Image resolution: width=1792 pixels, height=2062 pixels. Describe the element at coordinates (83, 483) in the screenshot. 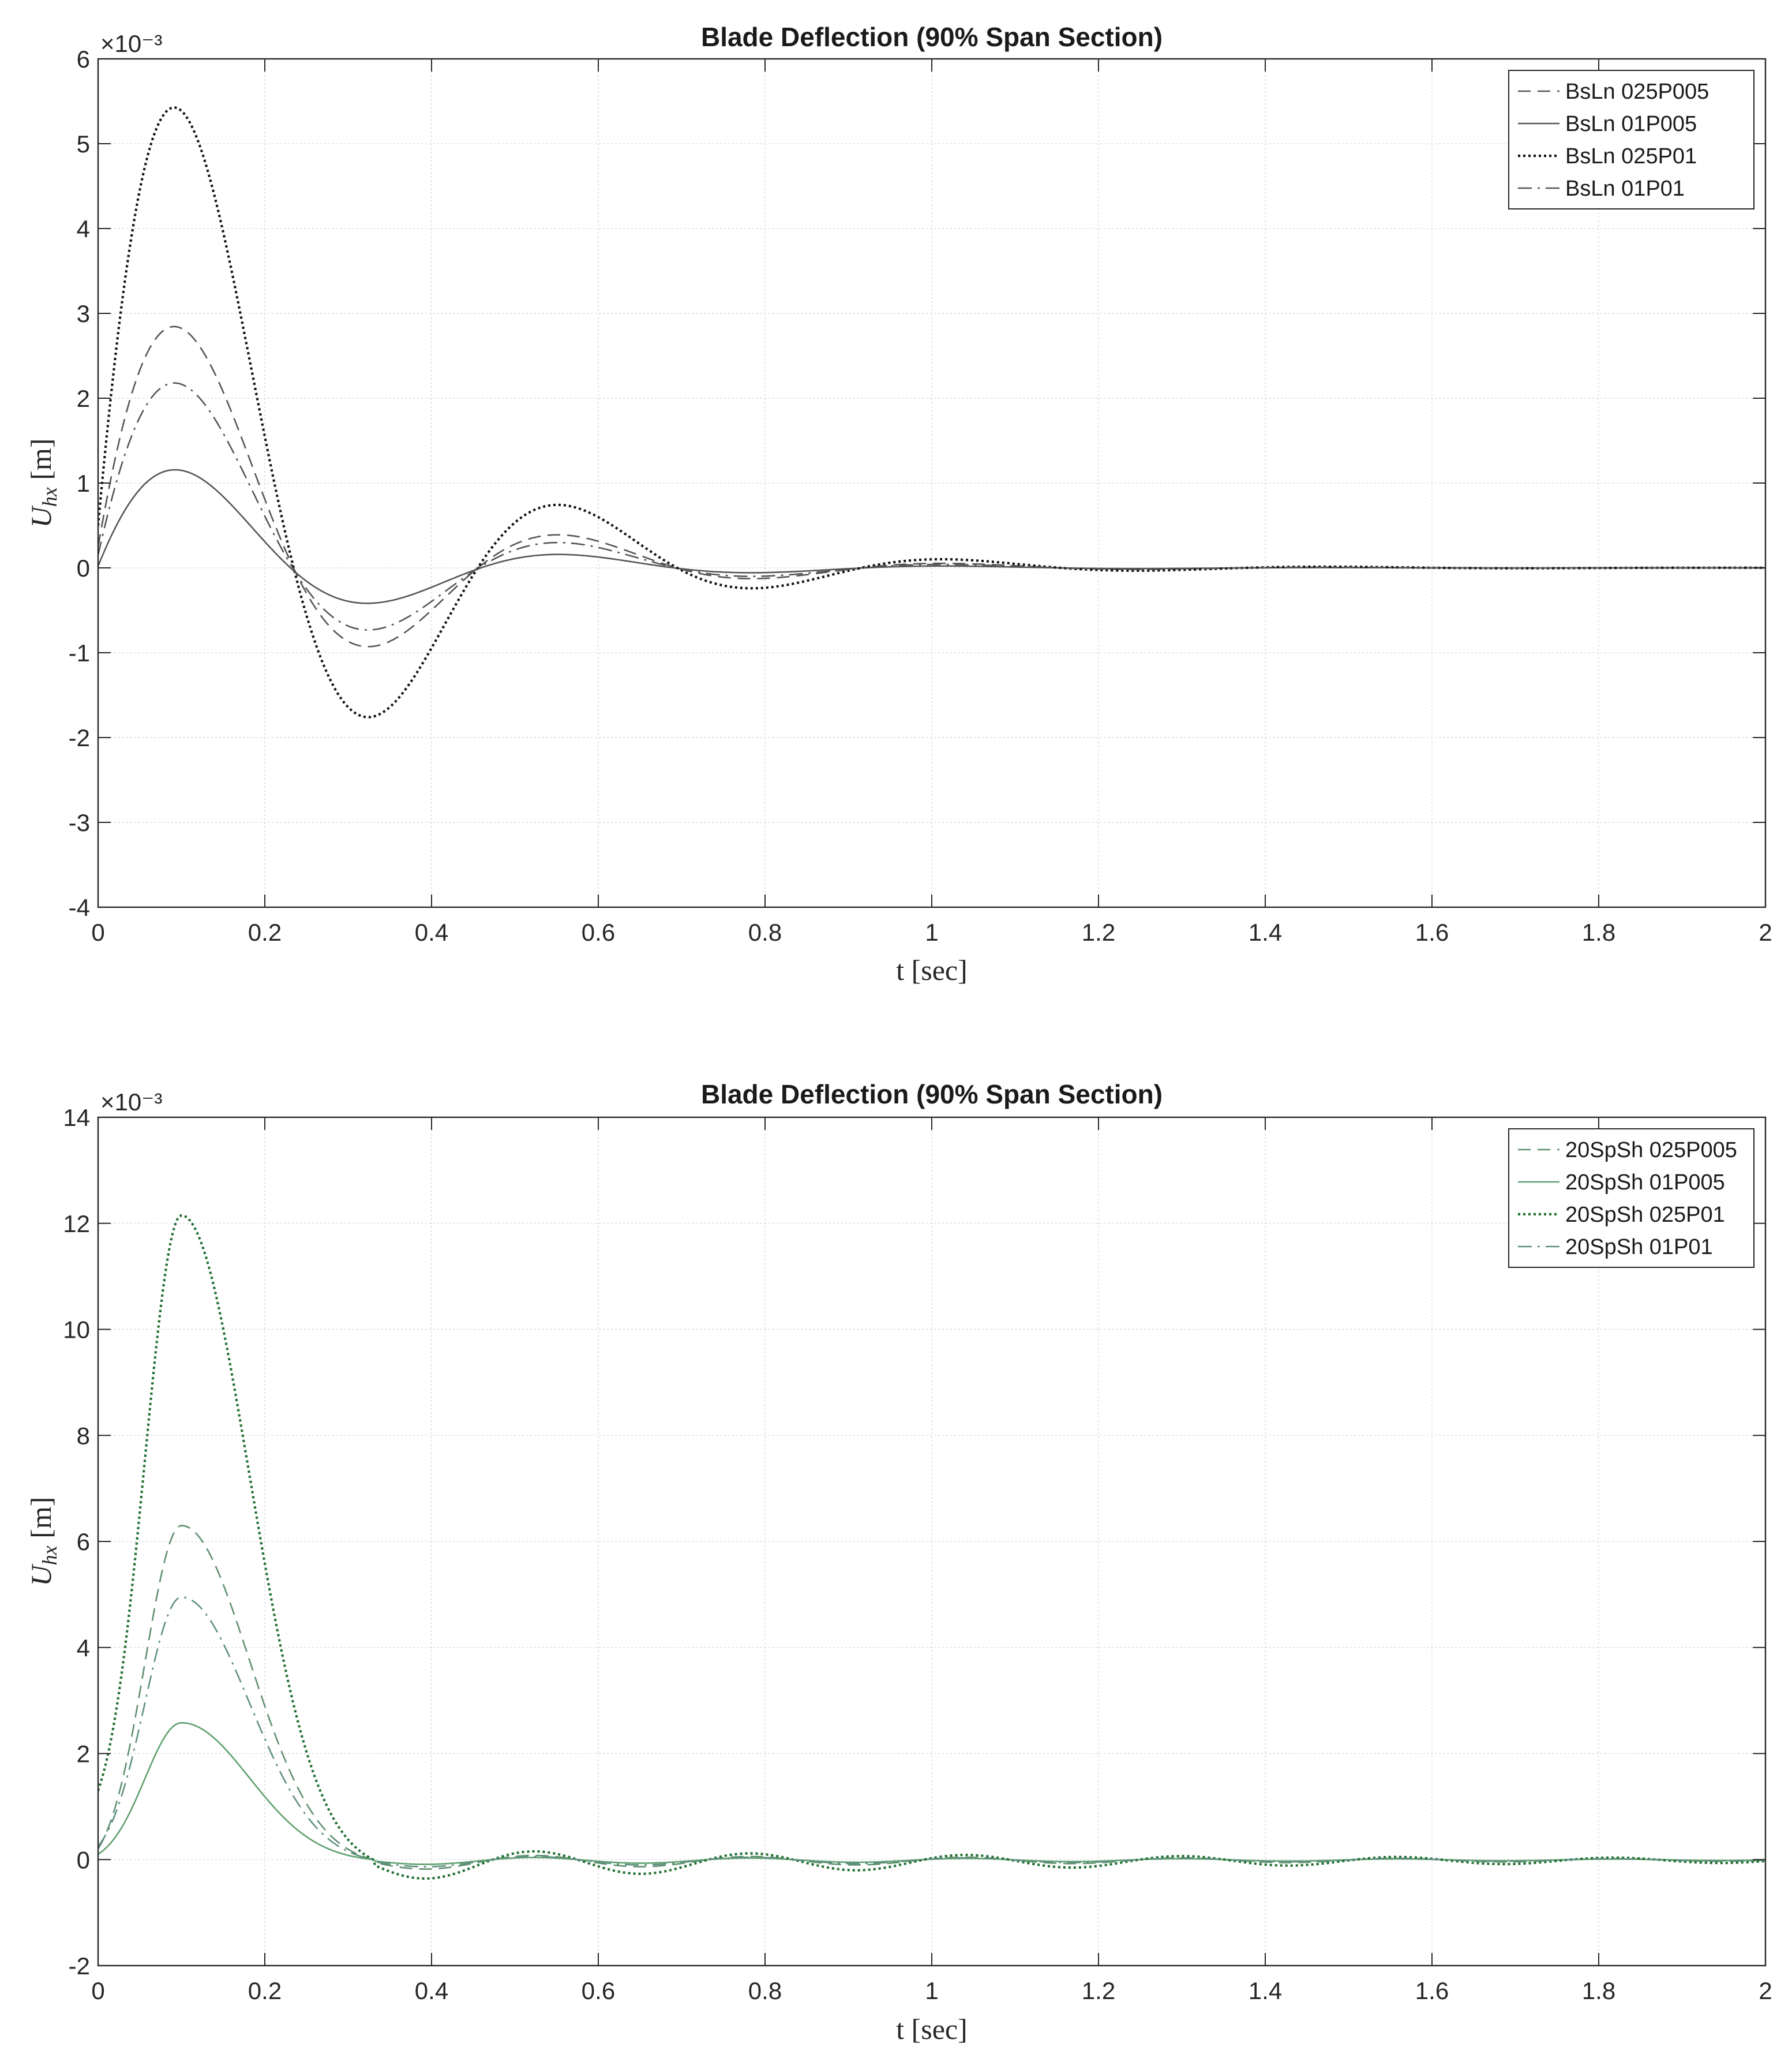

I see `y-tick-label: 1` at that location.